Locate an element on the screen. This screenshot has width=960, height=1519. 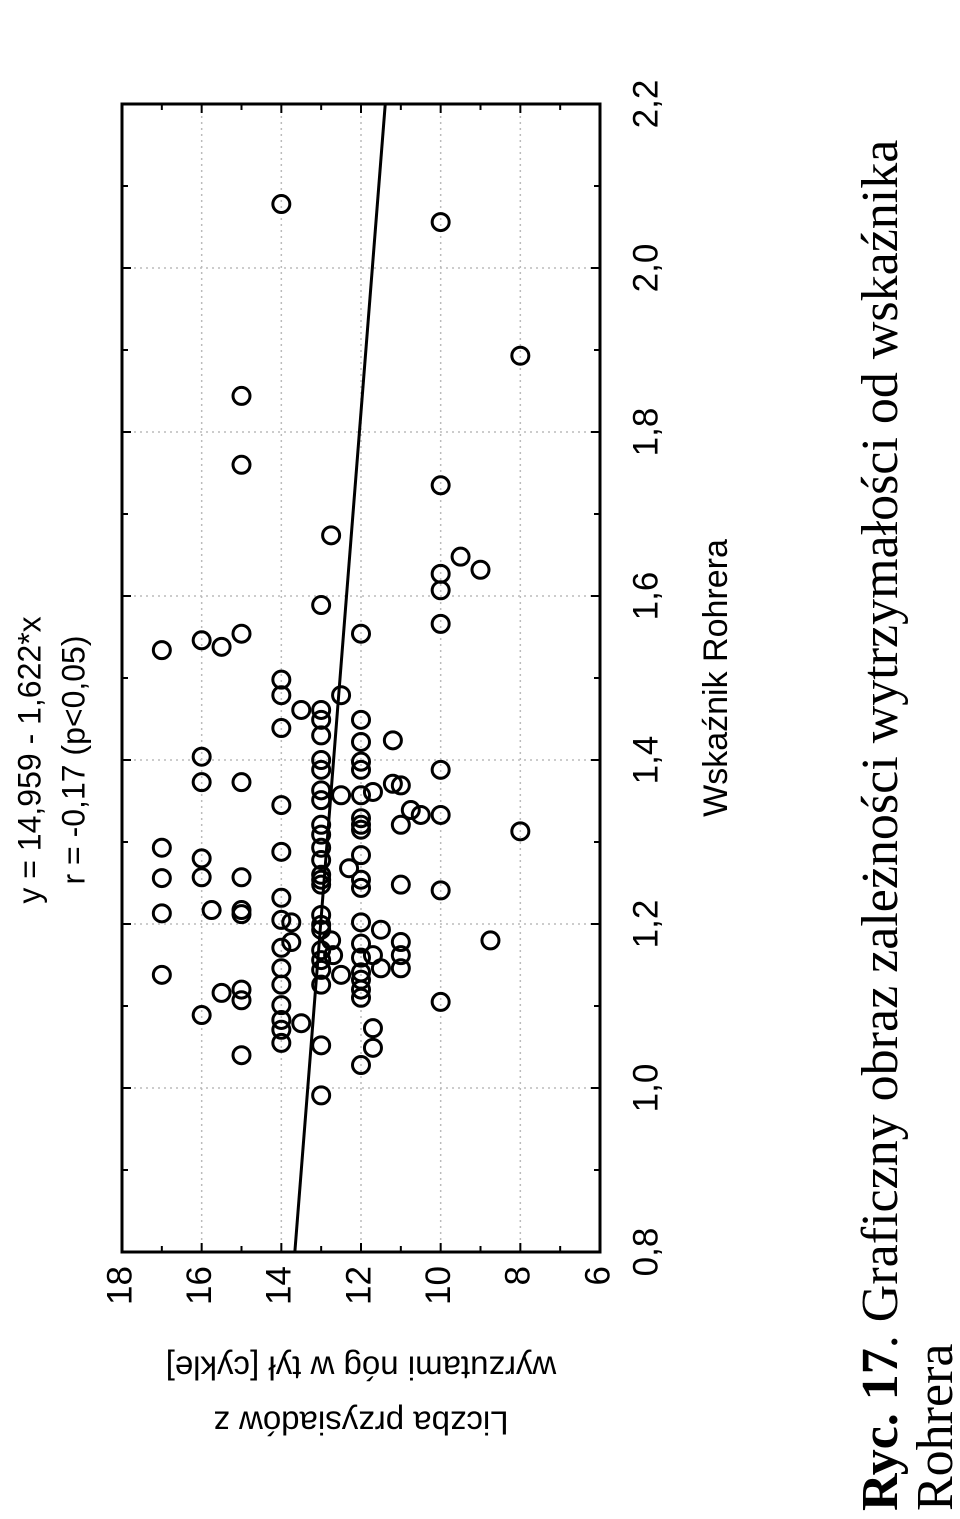
x-tick-label: 1,2 is located at coordinates (645, 924).